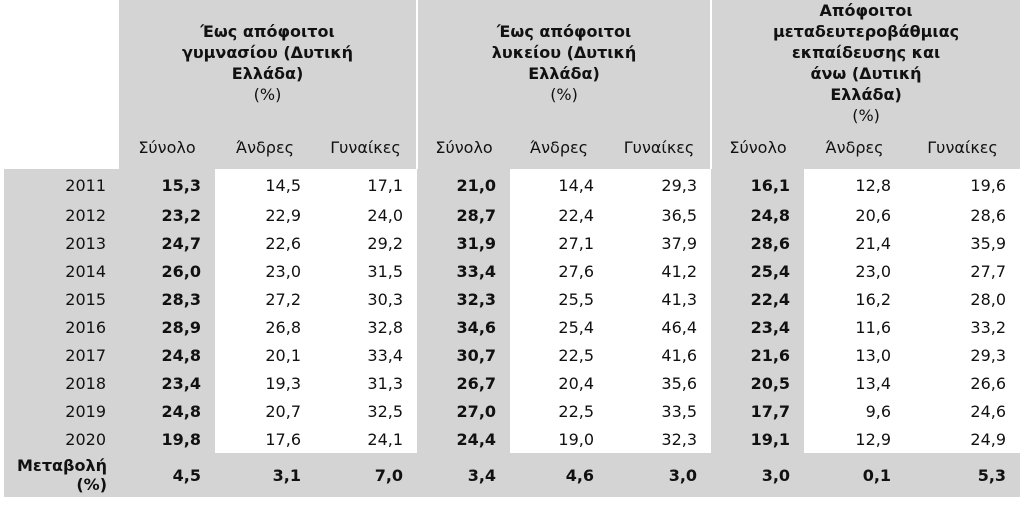 The image size is (1024, 527). Describe the element at coordinates (283, 185) in the screenshot. I see `value-cell: 14,5` at that location.